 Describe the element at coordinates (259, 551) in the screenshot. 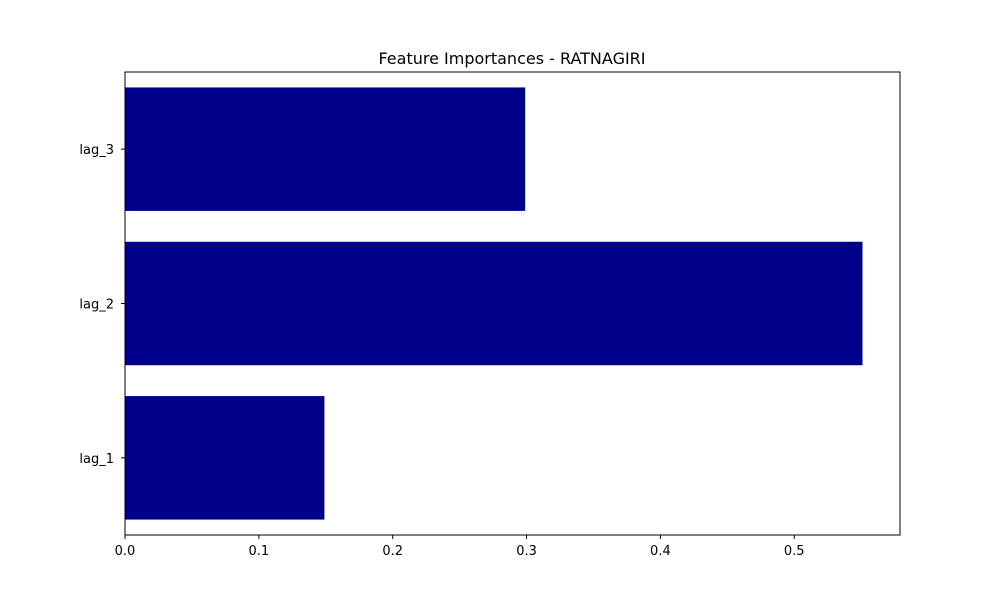

I see `x-tick-label-1: 0.1` at that location.